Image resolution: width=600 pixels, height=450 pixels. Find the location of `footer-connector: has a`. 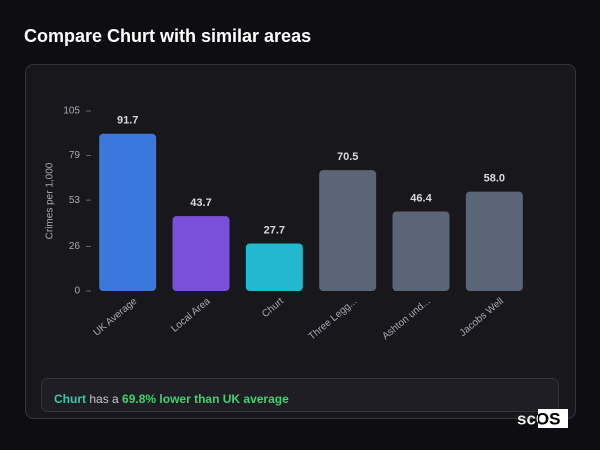

footer-connector: has a is located at coordinates (104, 399).